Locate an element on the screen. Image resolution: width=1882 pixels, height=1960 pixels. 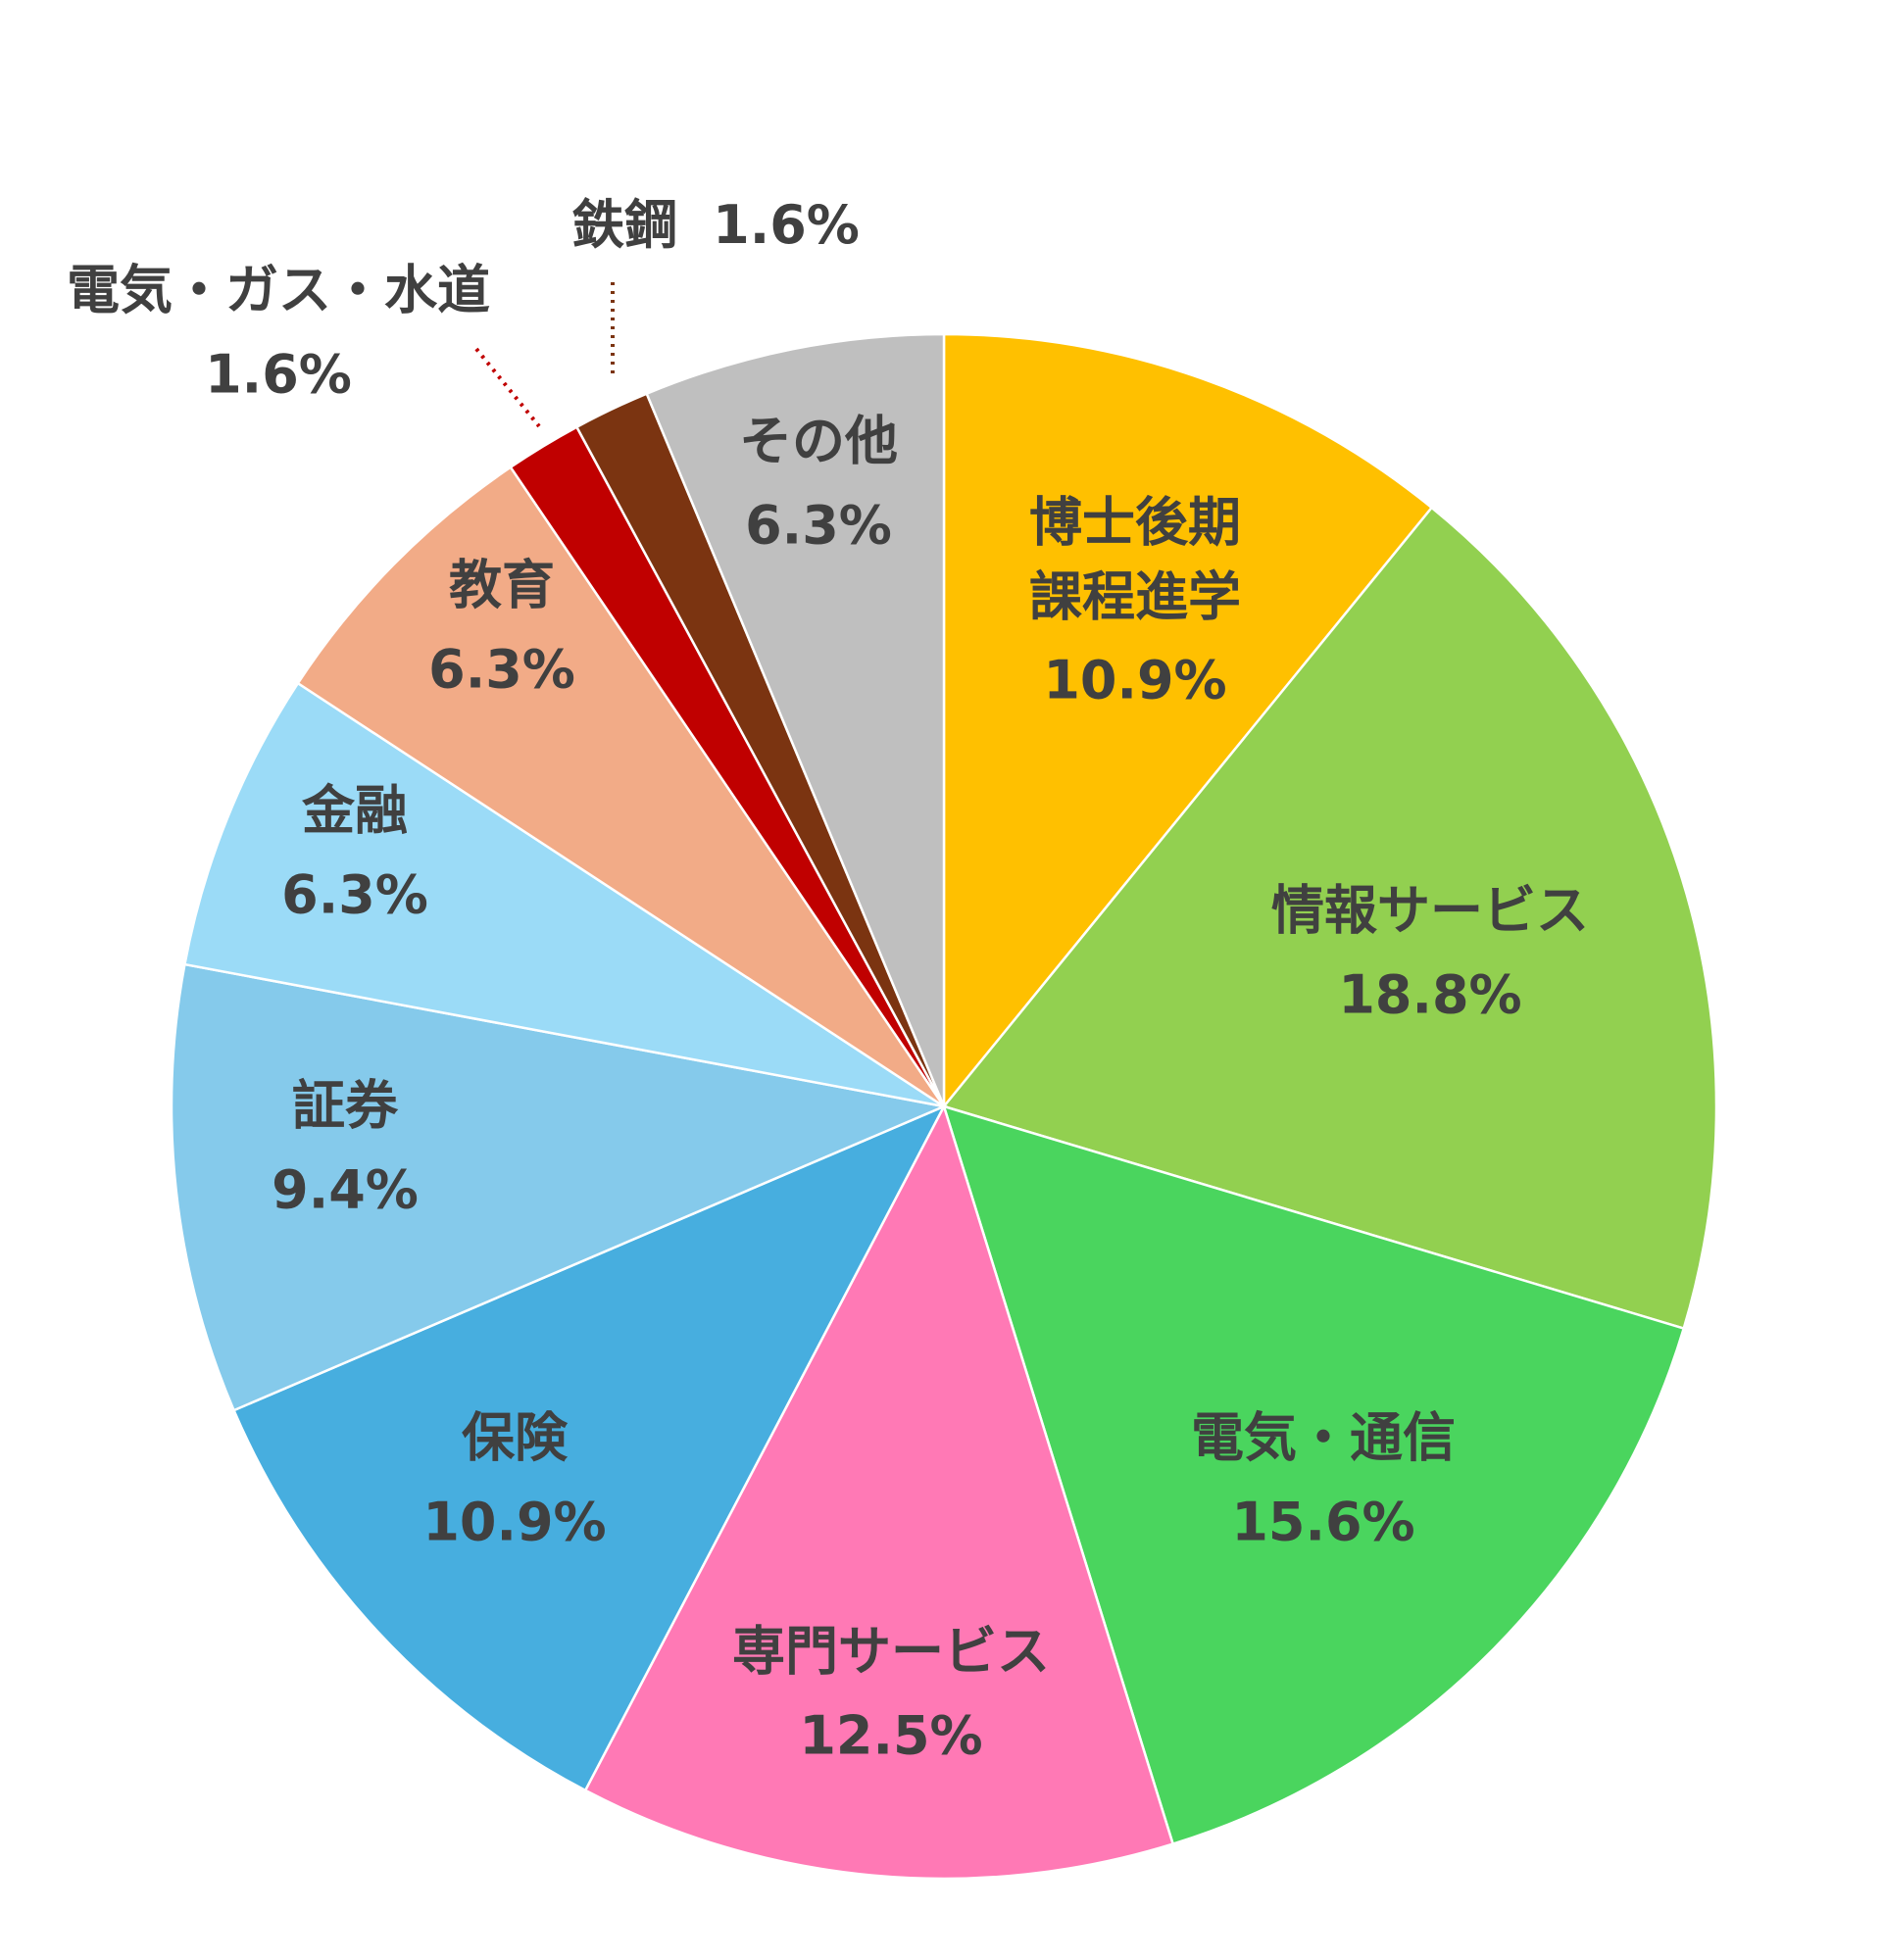
slice-label: 鉄鋼 1.6% is located at coordinates (716, 225).